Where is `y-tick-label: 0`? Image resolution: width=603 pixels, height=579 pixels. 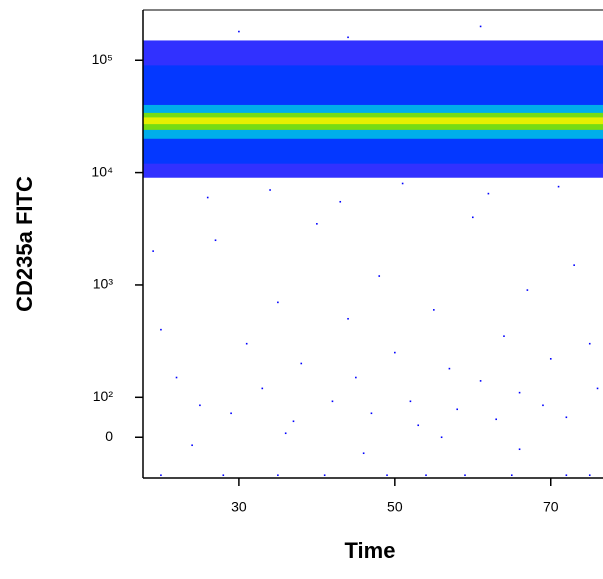 y-tick-label: 0 is located at coordinates (109, 436).